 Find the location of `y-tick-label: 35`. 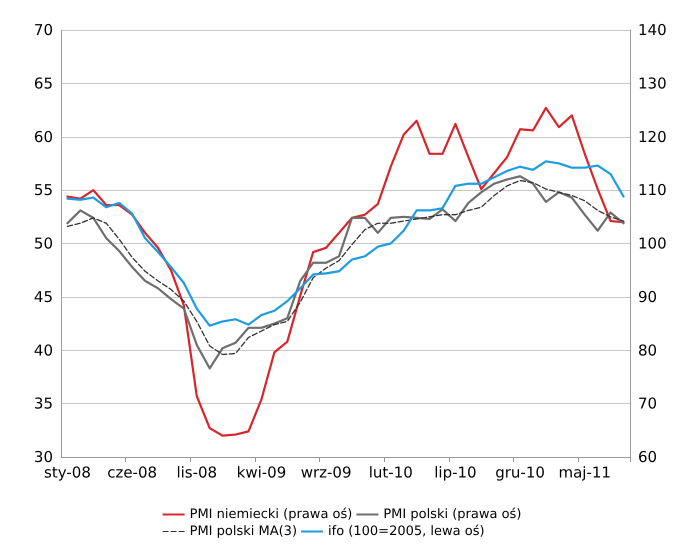

y-tick-label: 35 is located at coordinates (43, 403).